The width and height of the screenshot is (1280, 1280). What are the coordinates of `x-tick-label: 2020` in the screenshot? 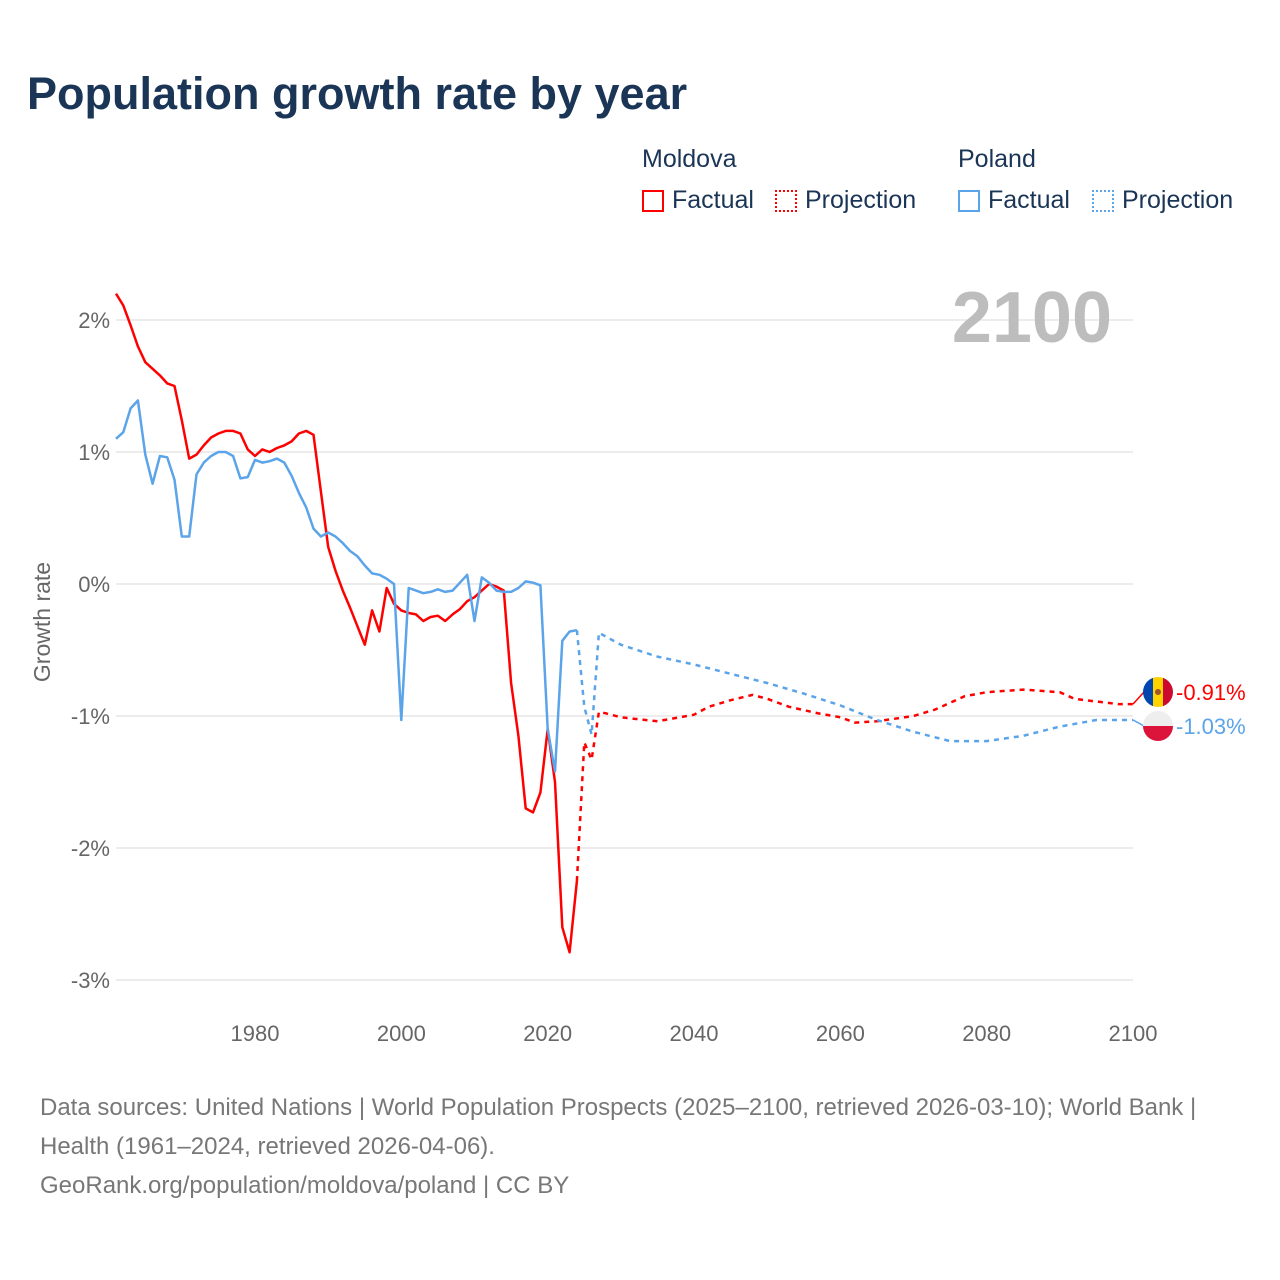 It's located at (547, 1033).